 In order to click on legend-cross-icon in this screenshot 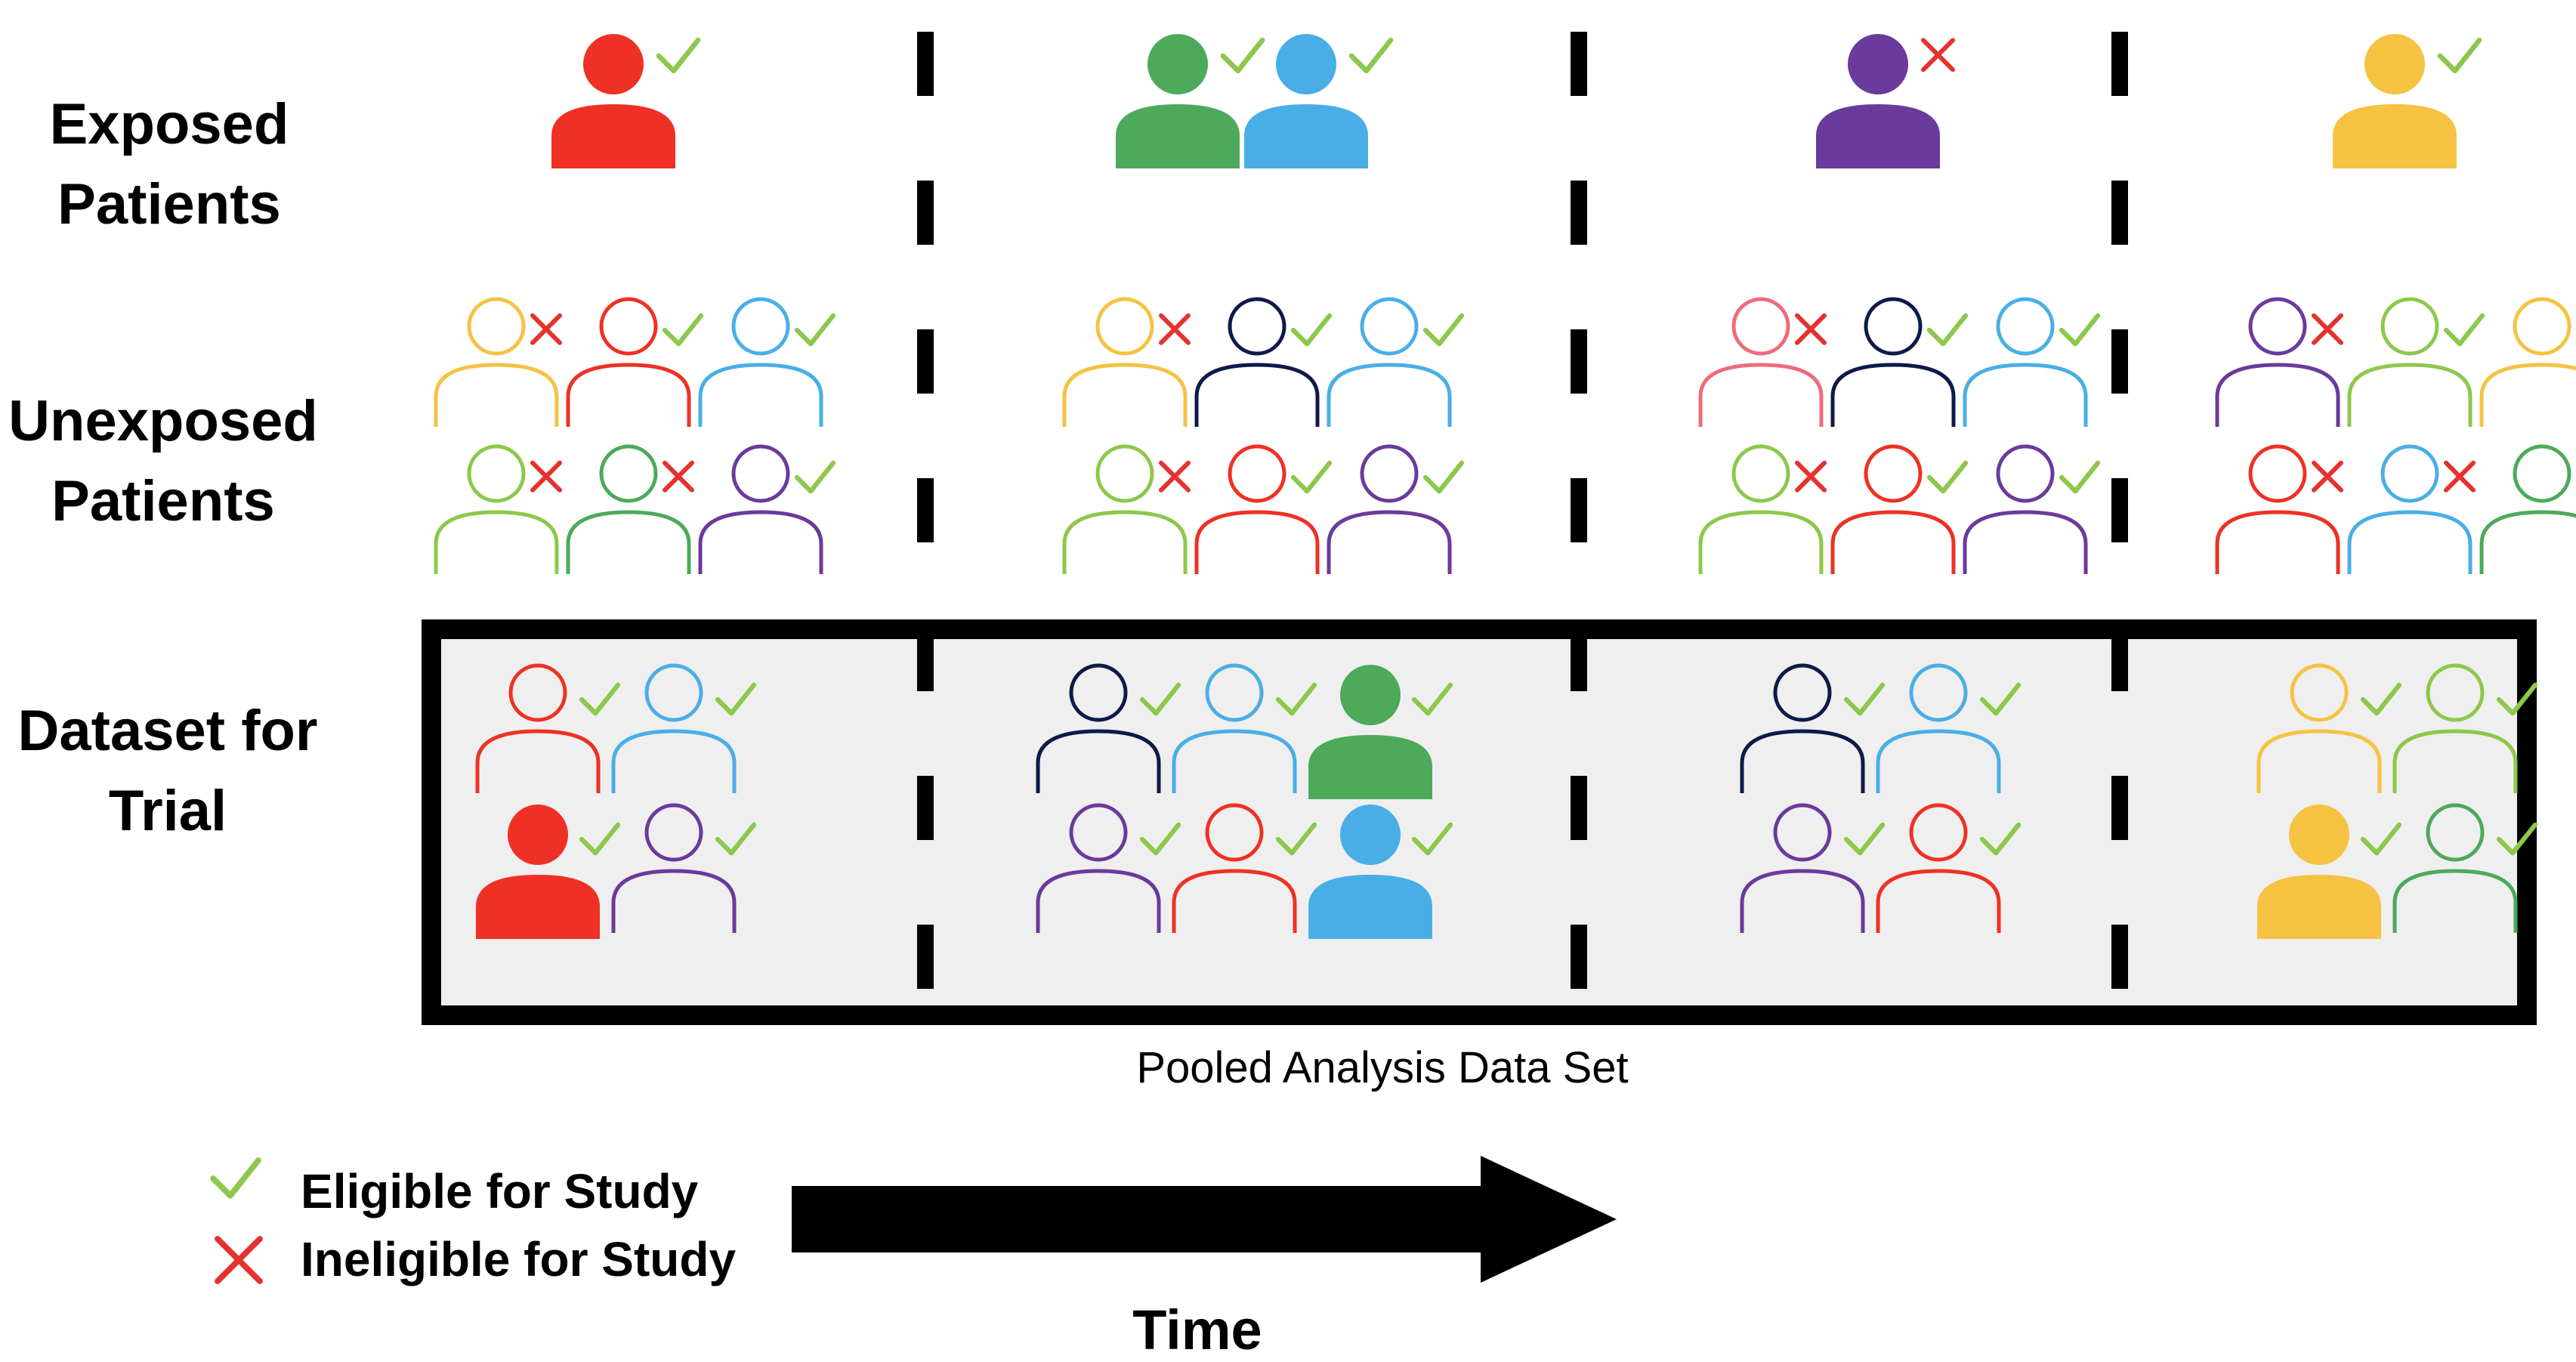, I will do `click(239, 1260)`.